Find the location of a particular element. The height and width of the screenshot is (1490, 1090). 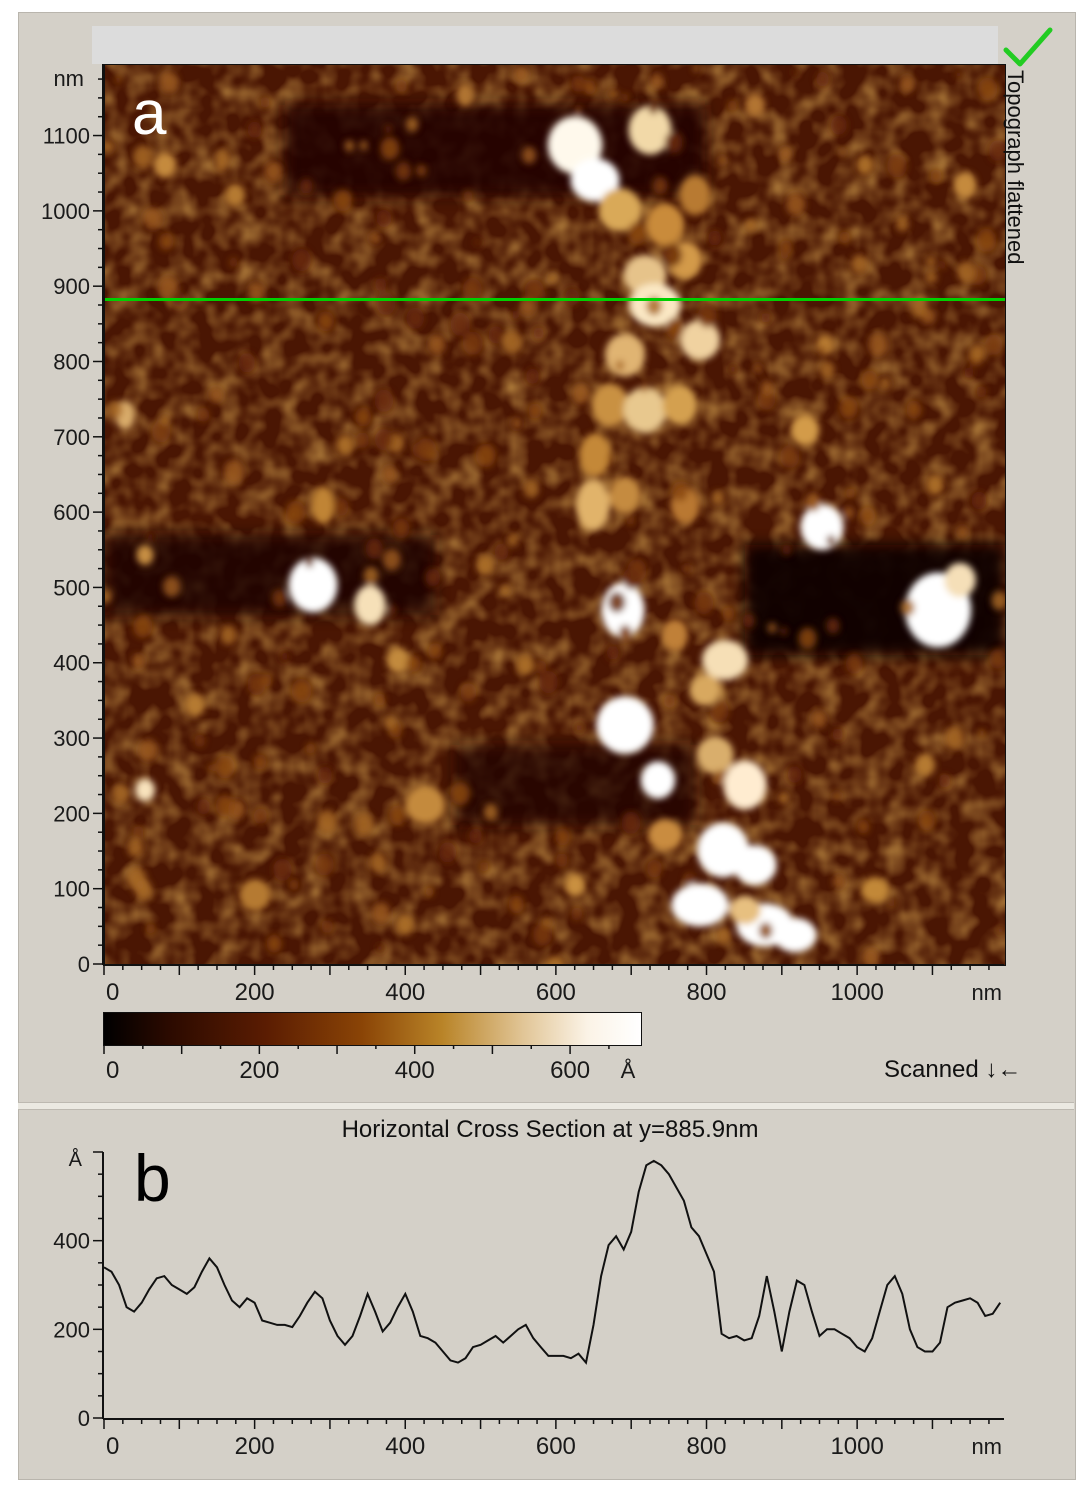

colorbar-tick-label: 400 is located at coordinates (415, 1070).